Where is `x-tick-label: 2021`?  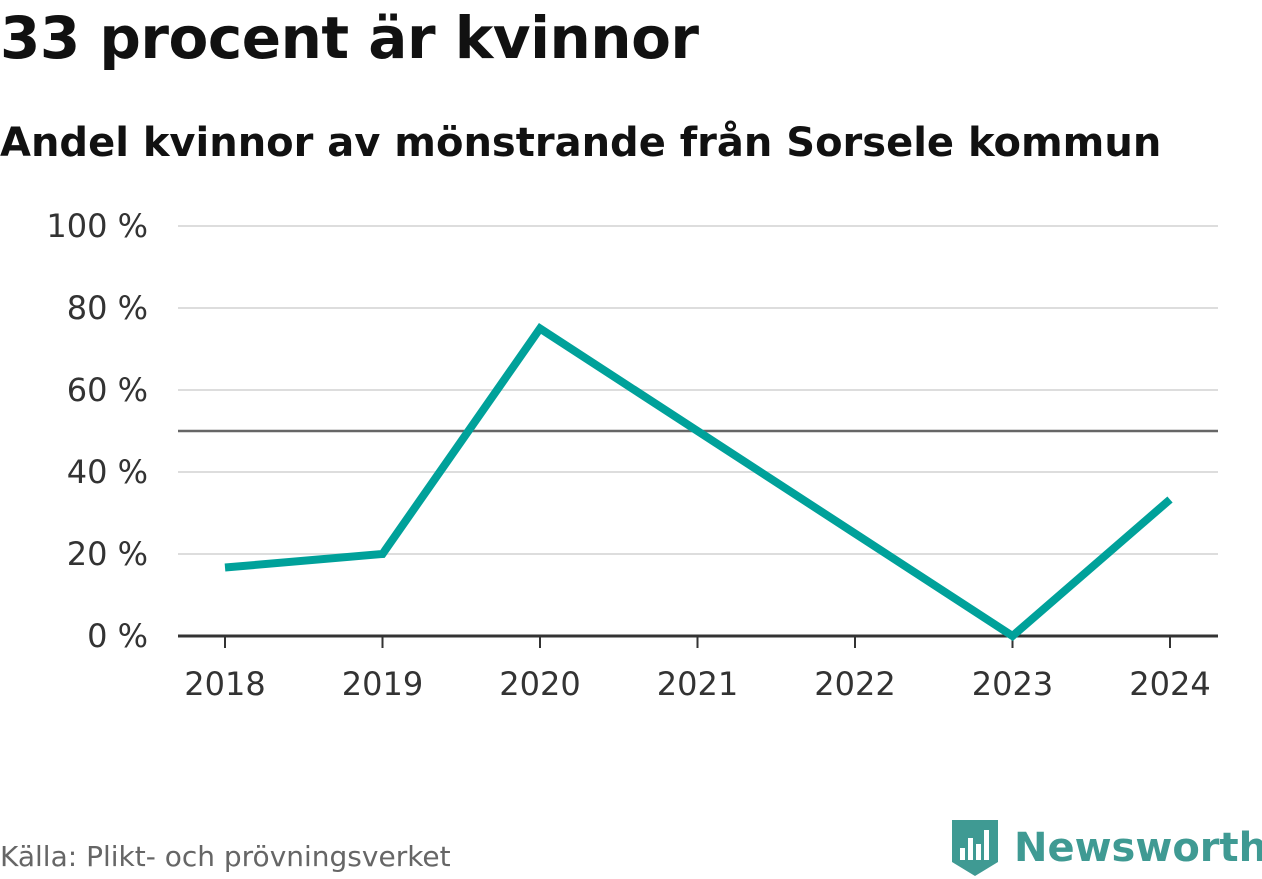 x-tick-label: 2021 is located at coordinates (697, 684).